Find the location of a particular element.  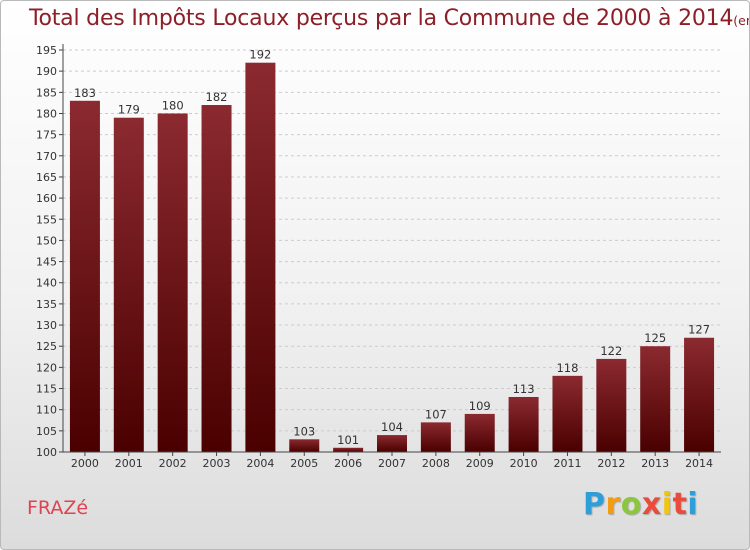

bar-2001 is located at coordinates (128, 284).